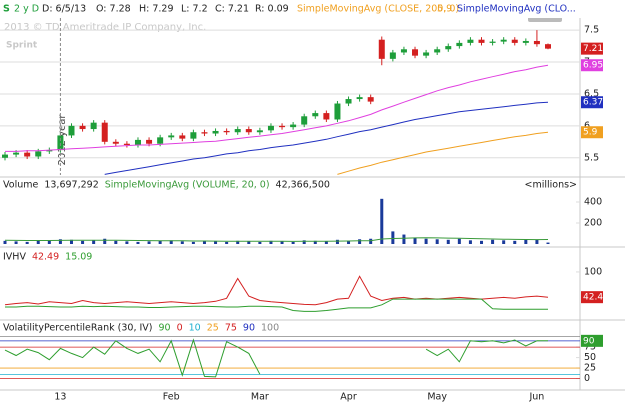 The height and width of the screenshot is (403, 625). Describe the element at coordinates (593, 201) in the screenshot. I see `y-tick-label: 400` at that location.